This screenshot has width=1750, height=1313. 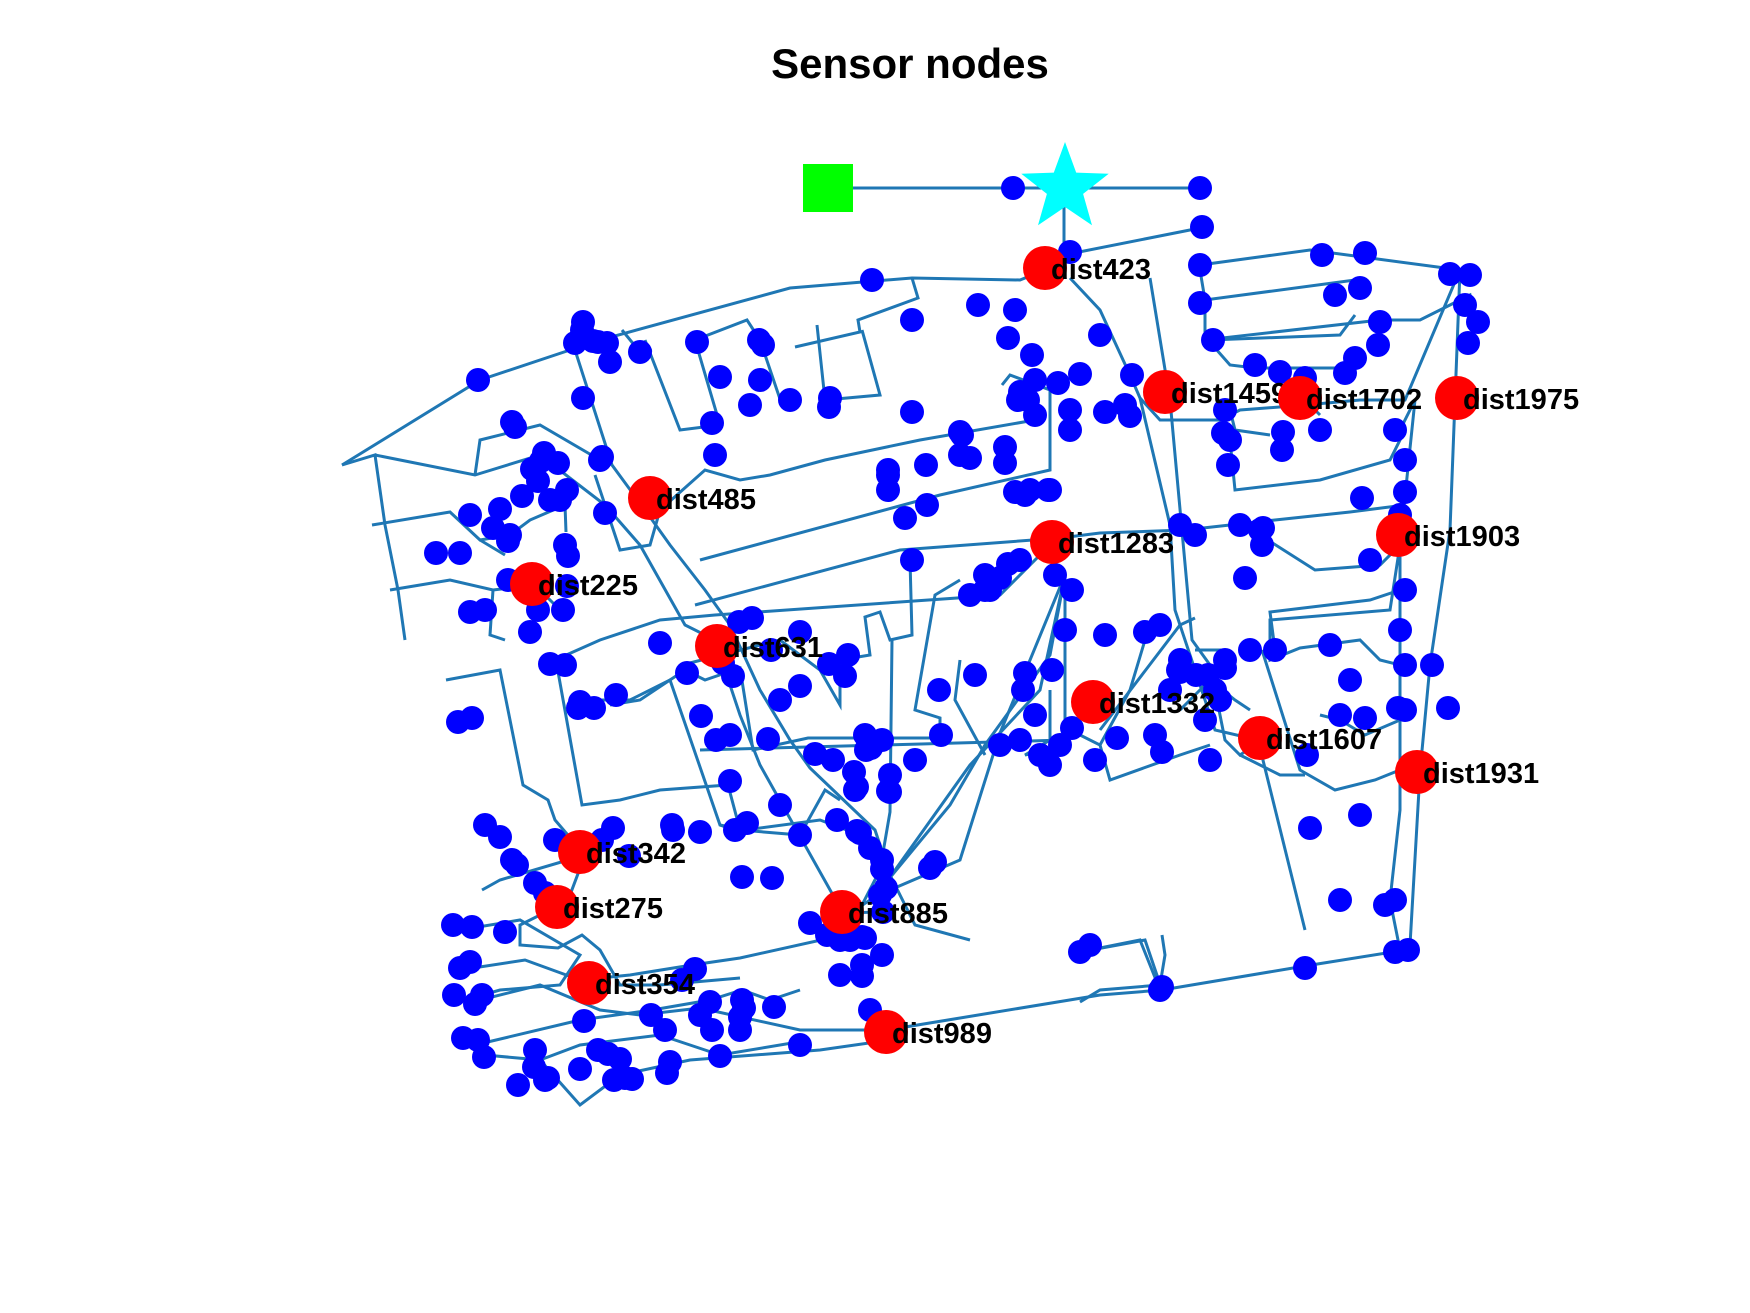 I want to click on sensor-label-dist989: dist989, so click(x=942, y=1034).